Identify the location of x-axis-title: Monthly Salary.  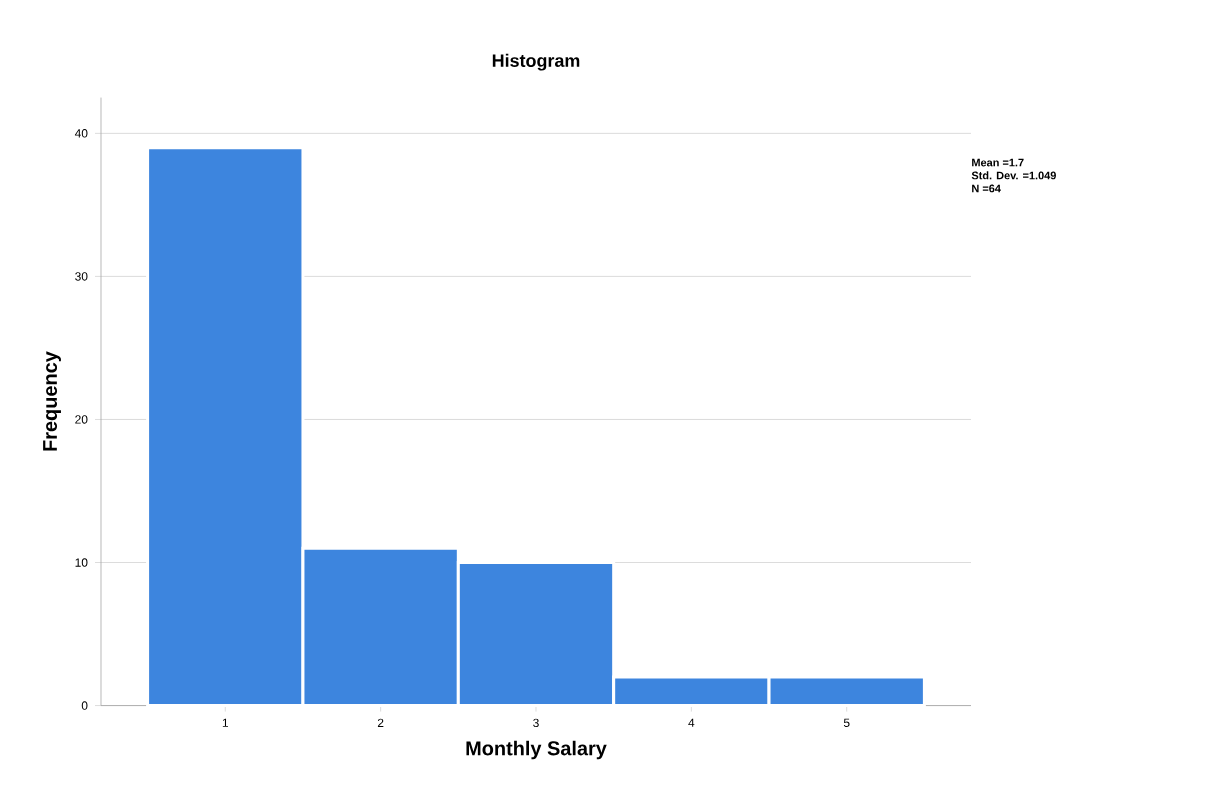
(536, 750).